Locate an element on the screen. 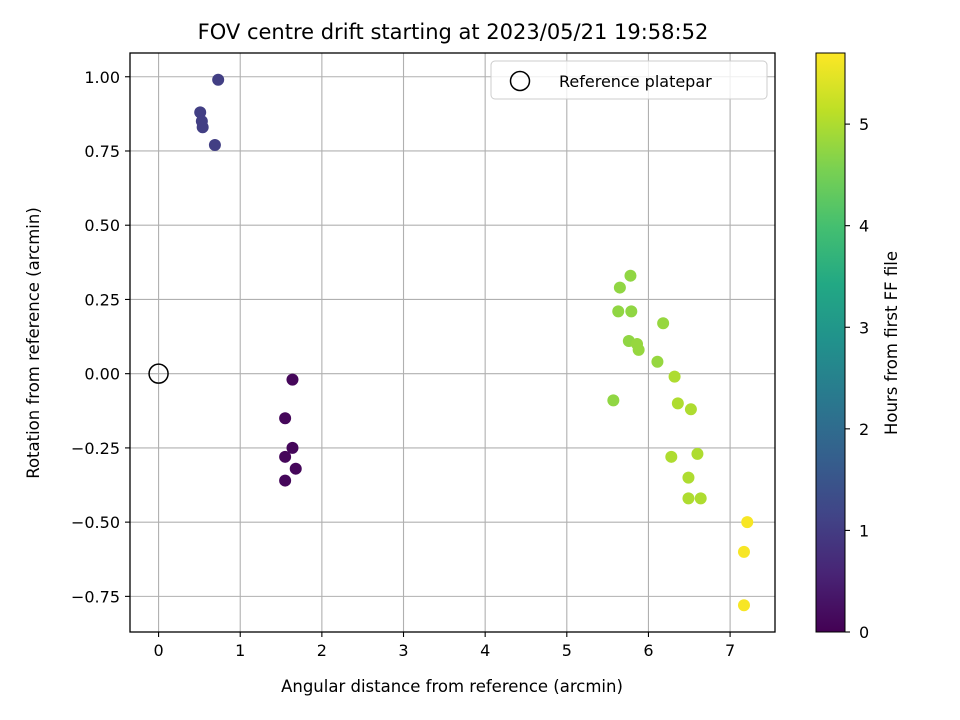 This screenshot has width=960, height=720. x-tick-label: 7 is located at coordinates (730, 650).